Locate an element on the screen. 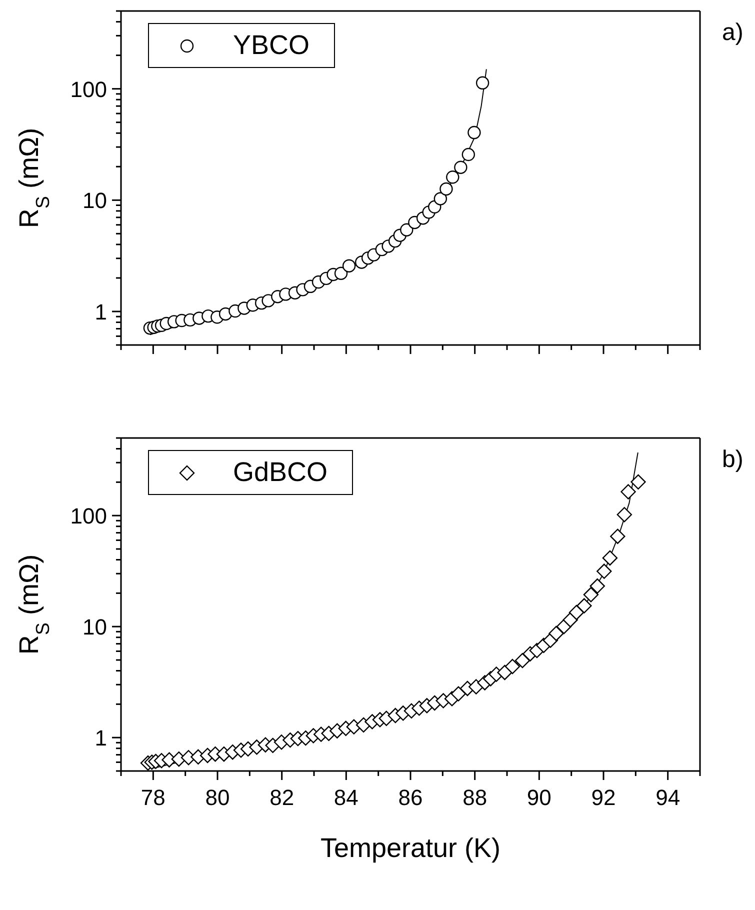 This screenshot has width=755, height=910. x-tick-label: 84 is located at coordinates (346, 797).